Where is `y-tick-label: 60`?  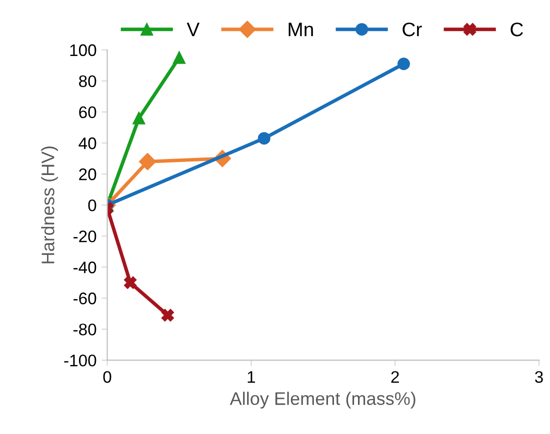 y-tick-label: 60 is located at coordinates (87, 112).